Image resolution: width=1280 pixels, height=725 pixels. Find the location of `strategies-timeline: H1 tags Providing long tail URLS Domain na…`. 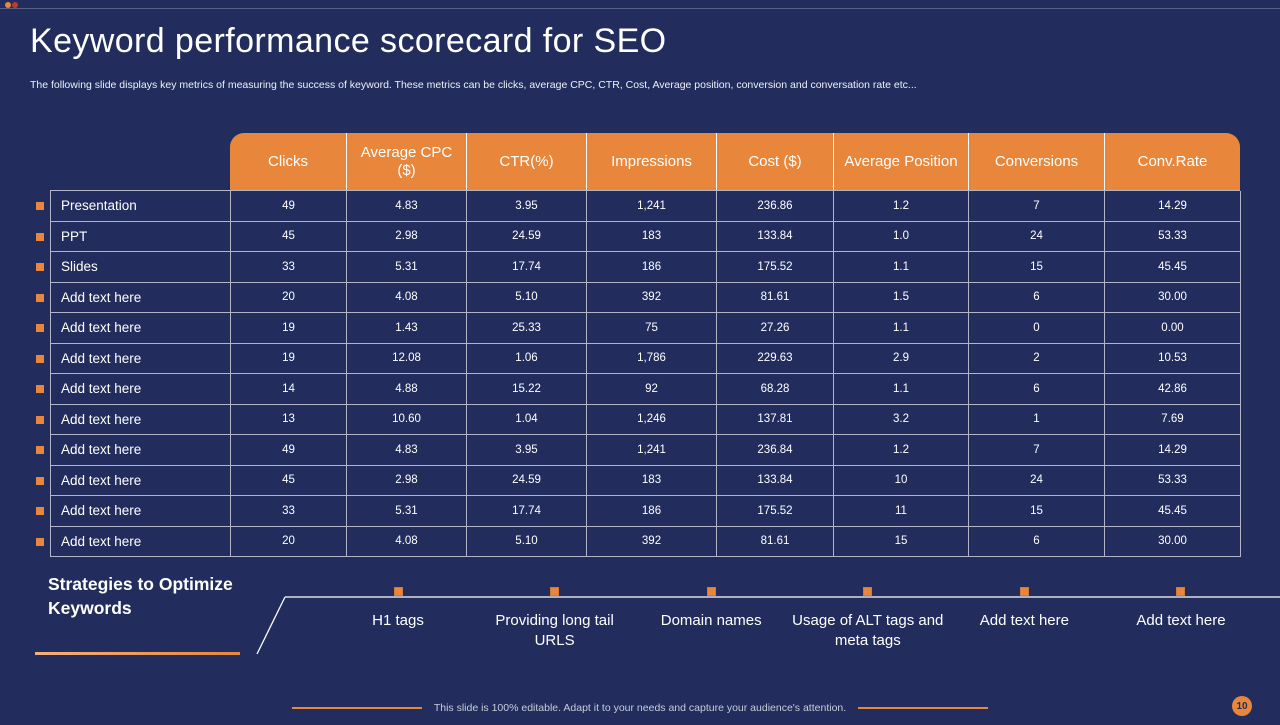

strategies-timeline: H1 tags Providing long tail URLS Domain na… is located at coordinates (789, 617).